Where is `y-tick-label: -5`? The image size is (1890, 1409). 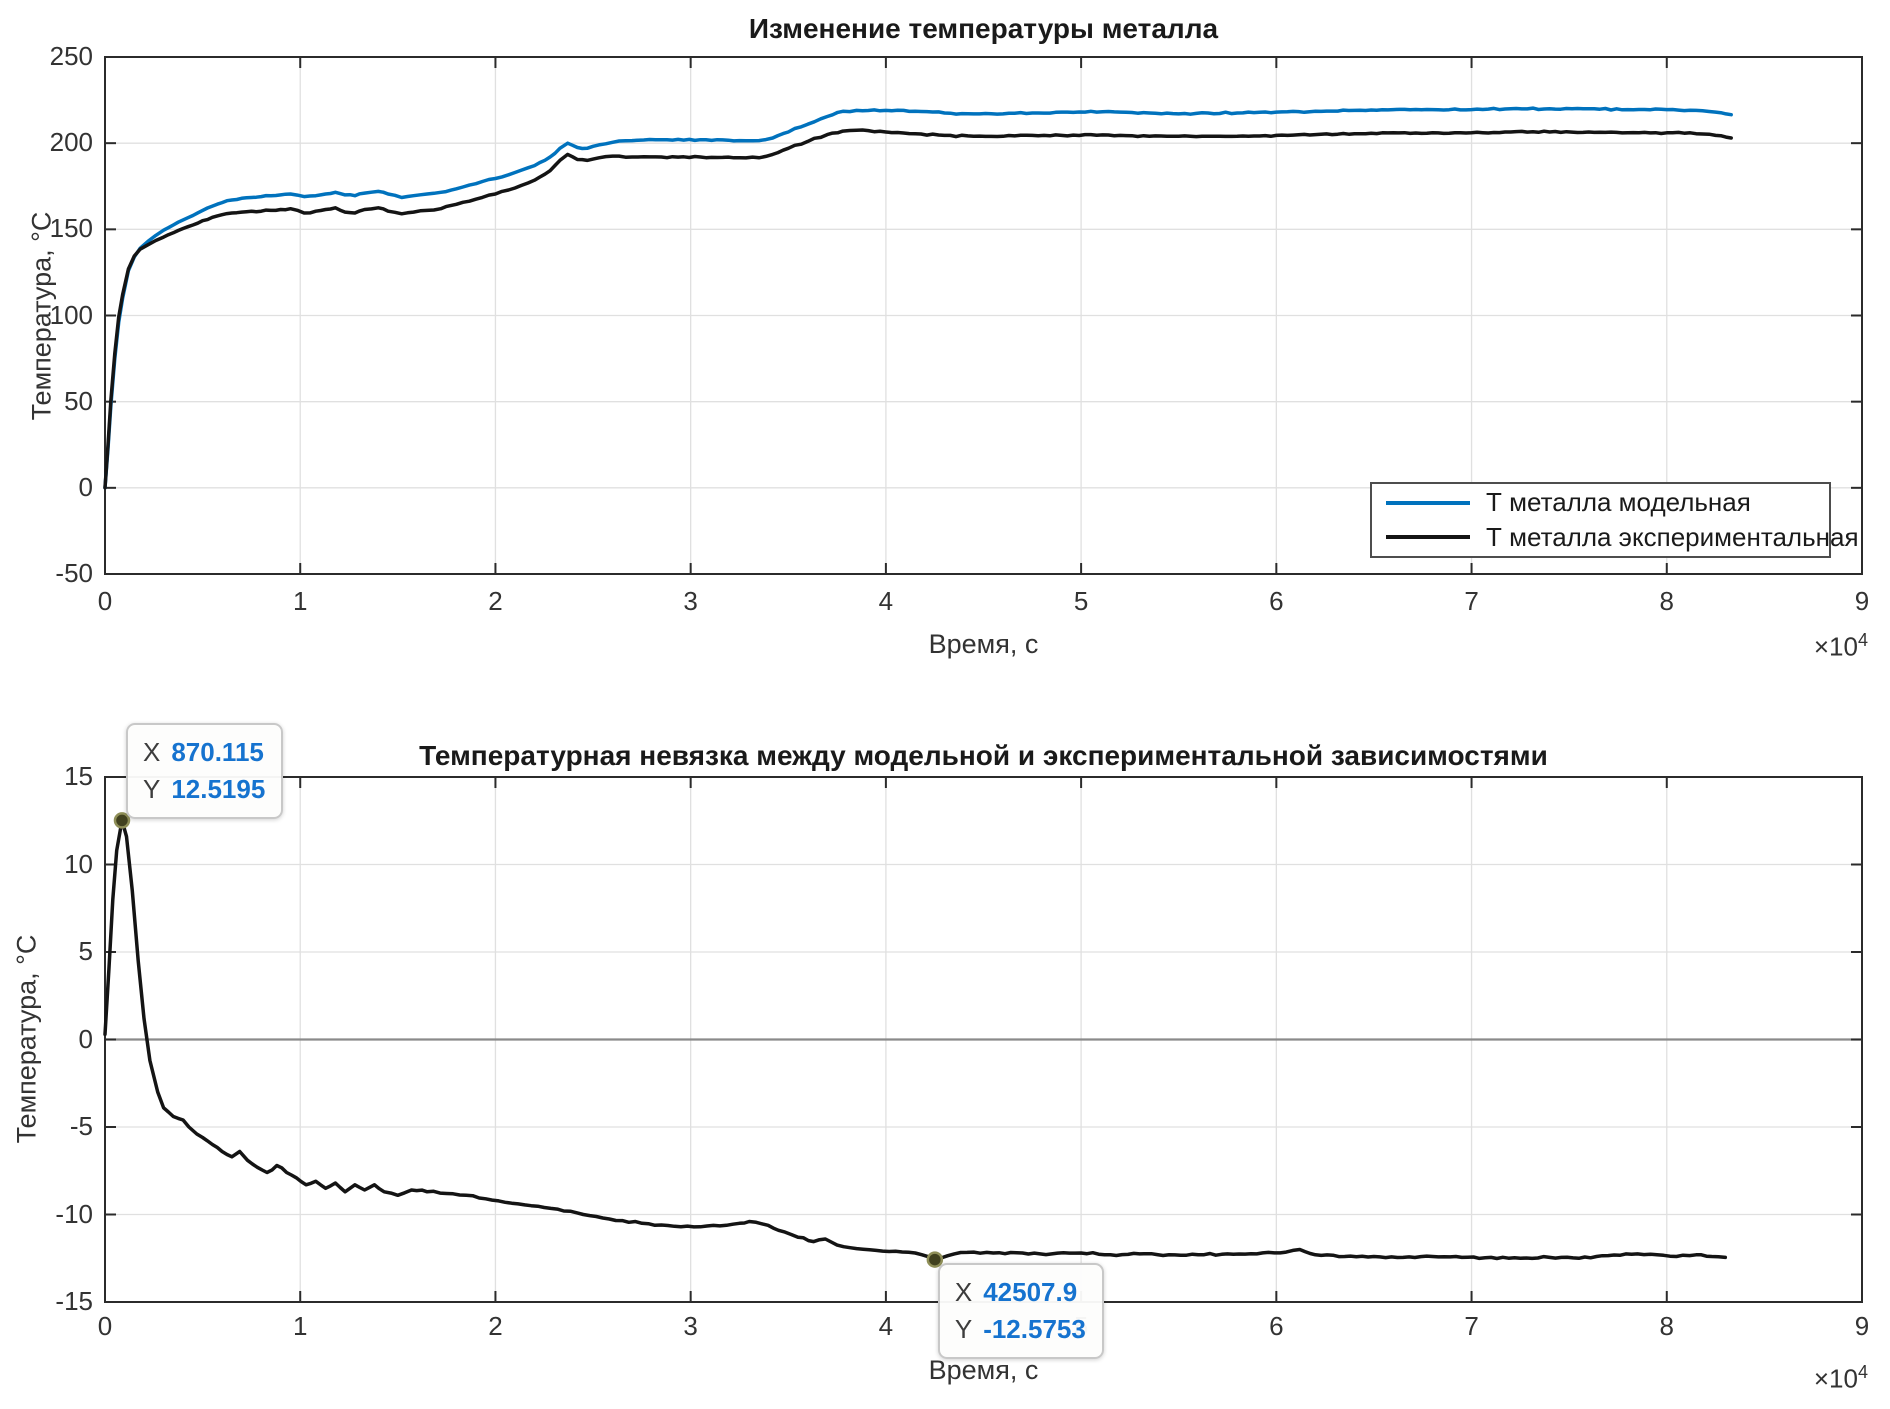
y-tick-label: -5 is located at coordinates (81, 1126).